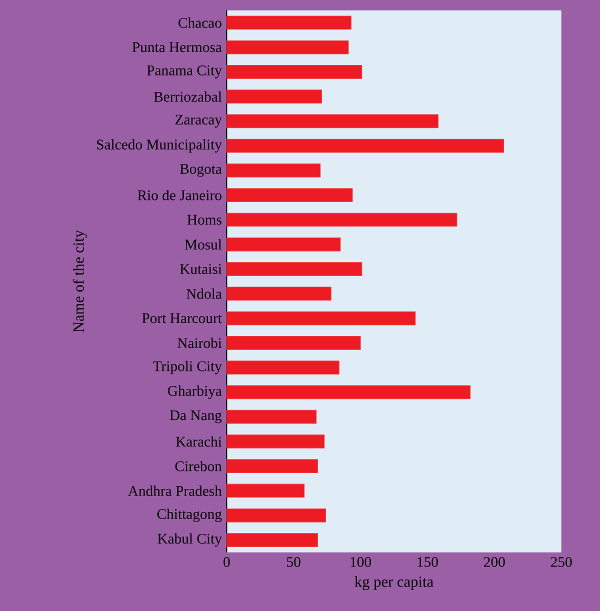 The image size is (600, 611). Describe the element at coordinates (182, 318) in the screenshot. I see `y-tick-label: Port Harcourt` at that location.